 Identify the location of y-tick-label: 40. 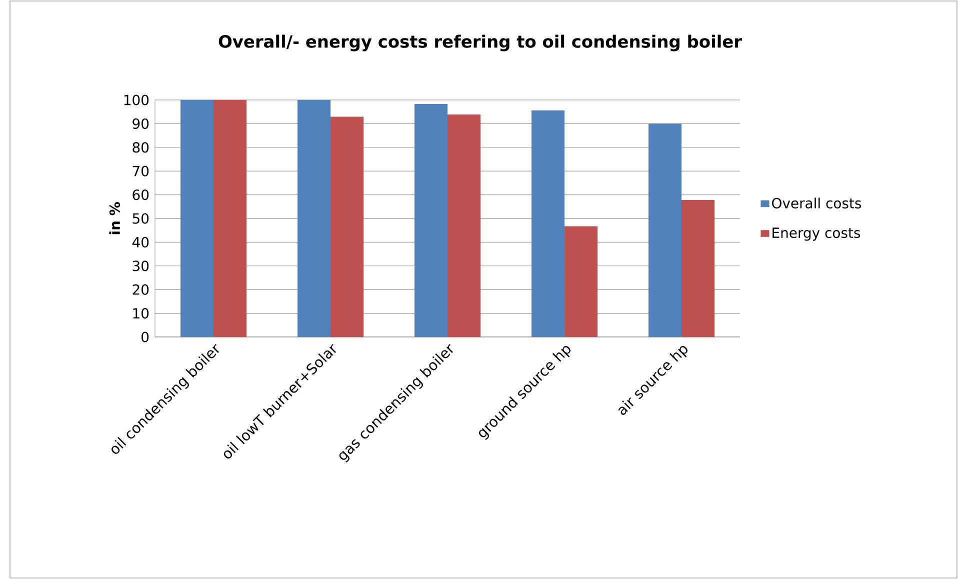
(140, 242).